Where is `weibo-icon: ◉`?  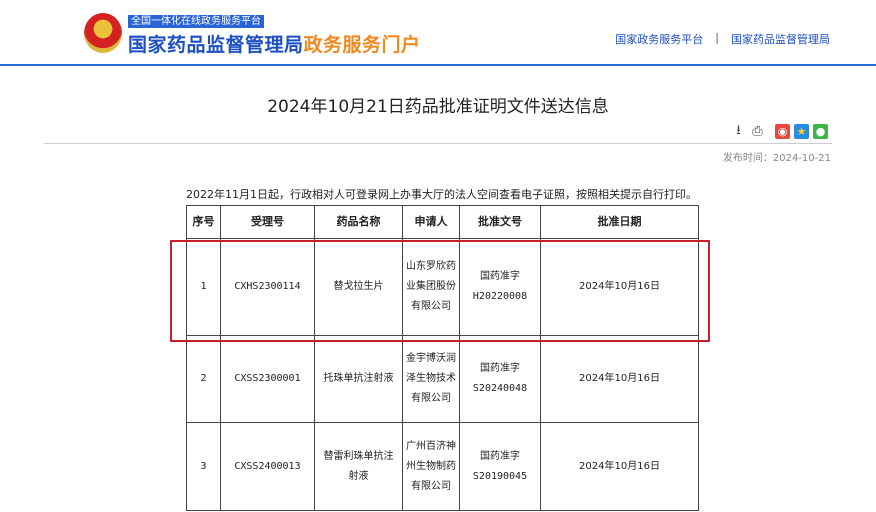
weibo-icon: ◉ is located at coordinates (782, 131).